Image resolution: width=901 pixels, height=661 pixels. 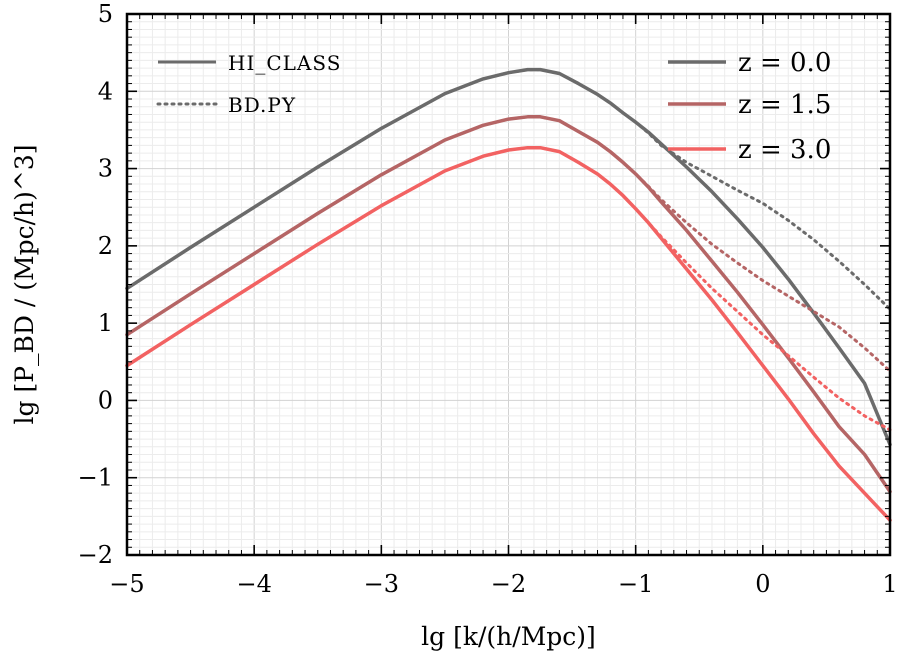 What do you see at coordinates (105, 246) in the screenshot?
I see `y-tick-label: 2` at bounding box center [105, 246].